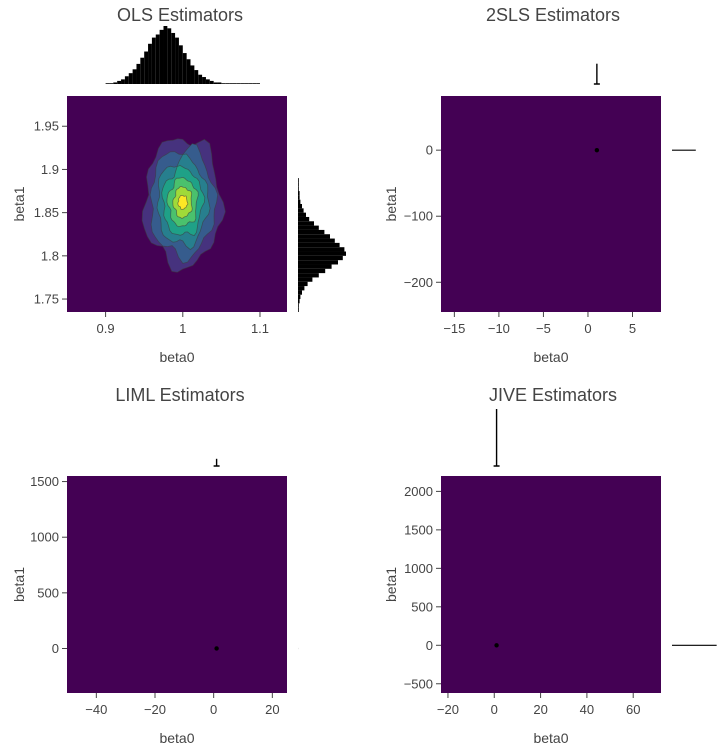  Describe the element at coordinates (50, 169) in the screenshot. I see `y-tick-label: 1.9` at that location.